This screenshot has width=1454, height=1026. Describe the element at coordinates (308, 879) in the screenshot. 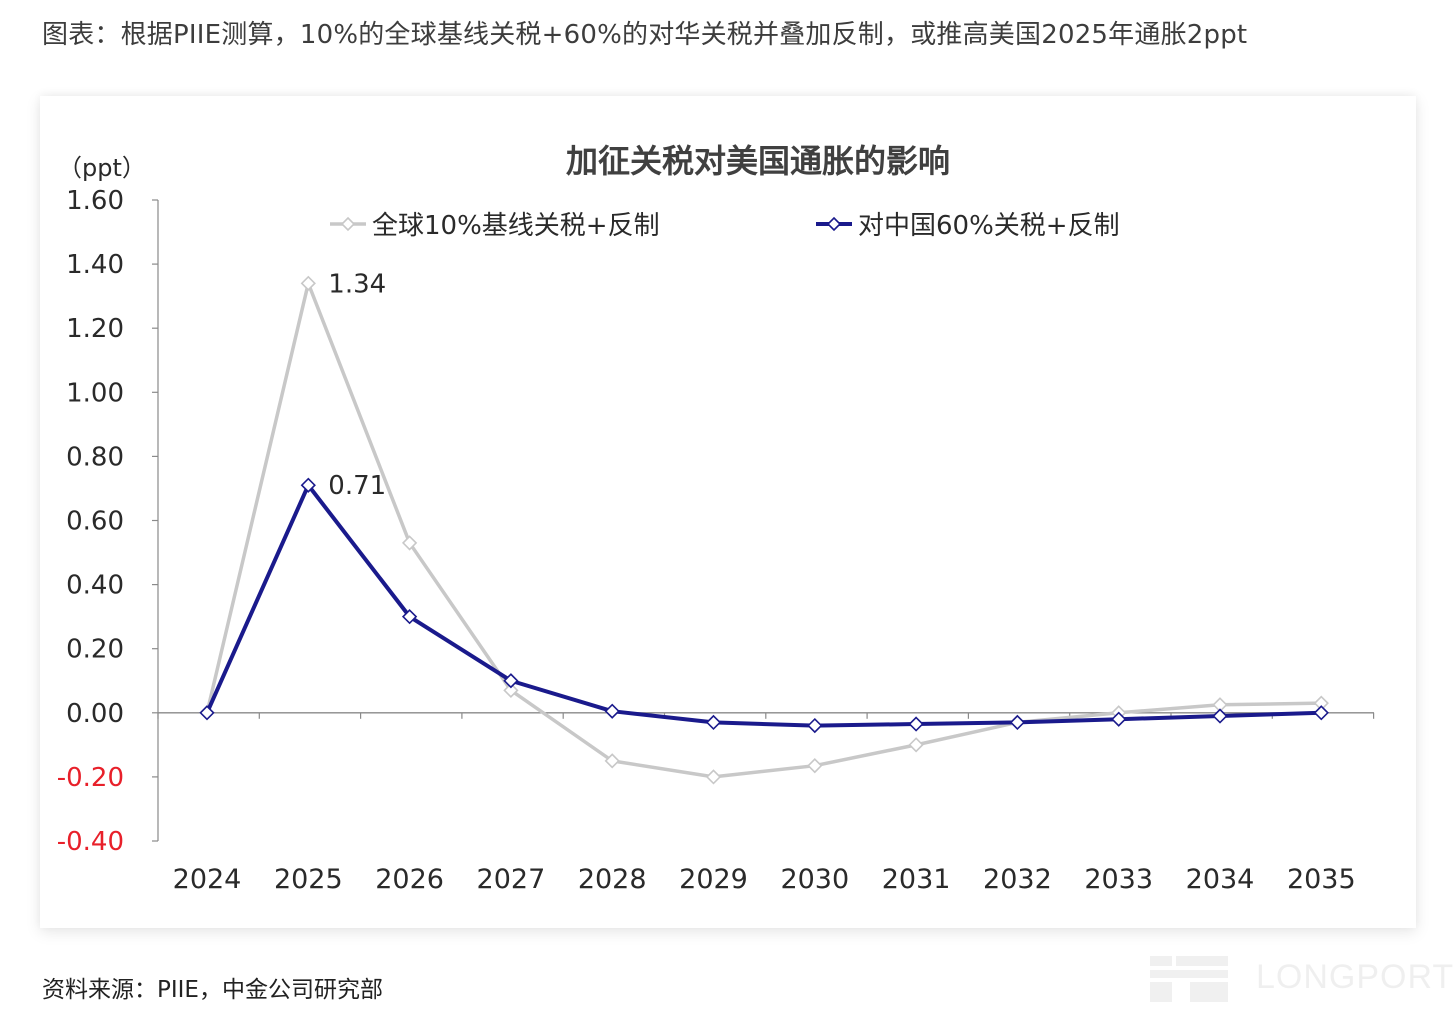

I see `x-tick-label: 2025` at that location.